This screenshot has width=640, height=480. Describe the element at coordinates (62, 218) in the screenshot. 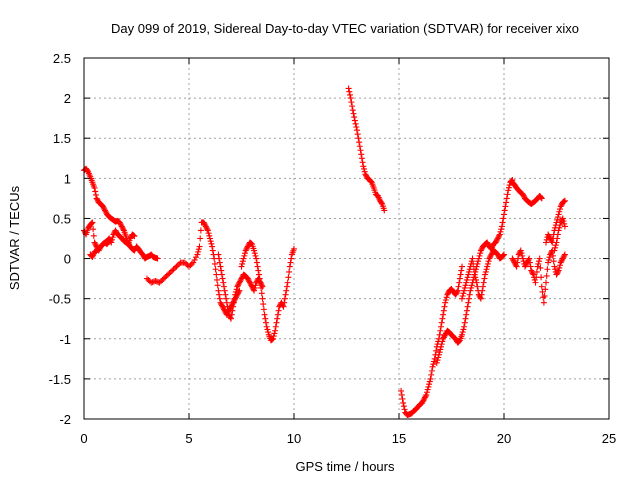

I see `y-tick-label: 0.5` at that location.